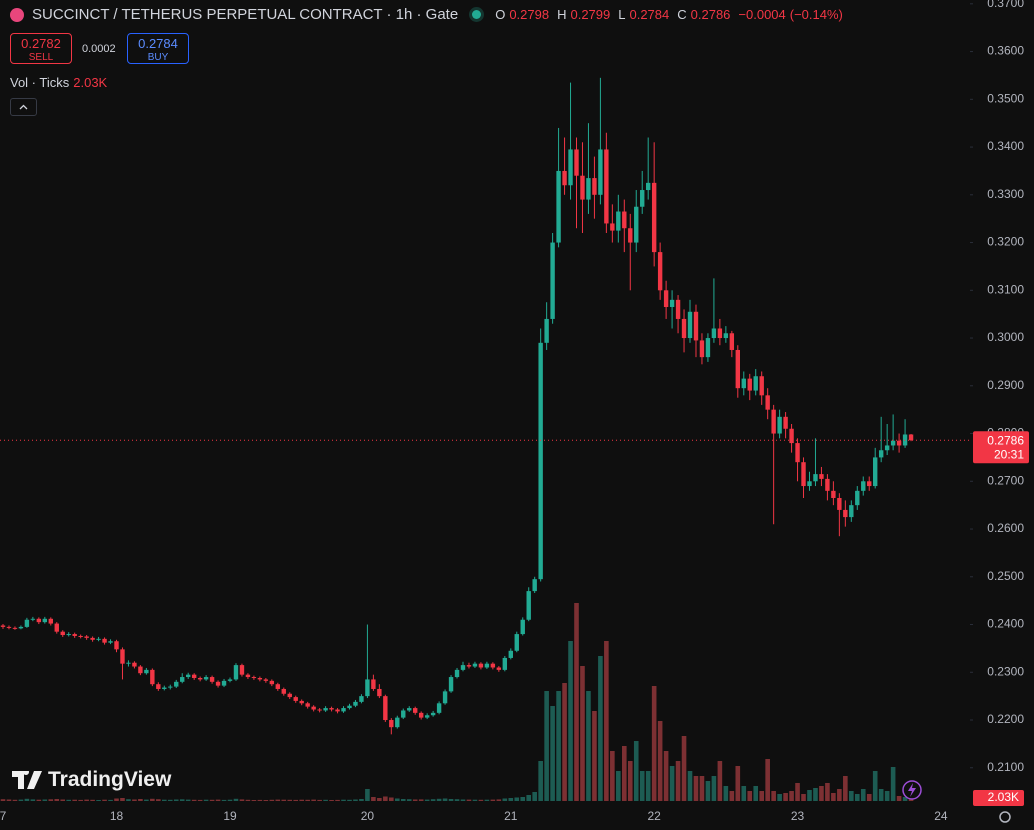 This screenshot has height=830, width=1034. I want to click on sell-label: SELL, so click(41, 57).